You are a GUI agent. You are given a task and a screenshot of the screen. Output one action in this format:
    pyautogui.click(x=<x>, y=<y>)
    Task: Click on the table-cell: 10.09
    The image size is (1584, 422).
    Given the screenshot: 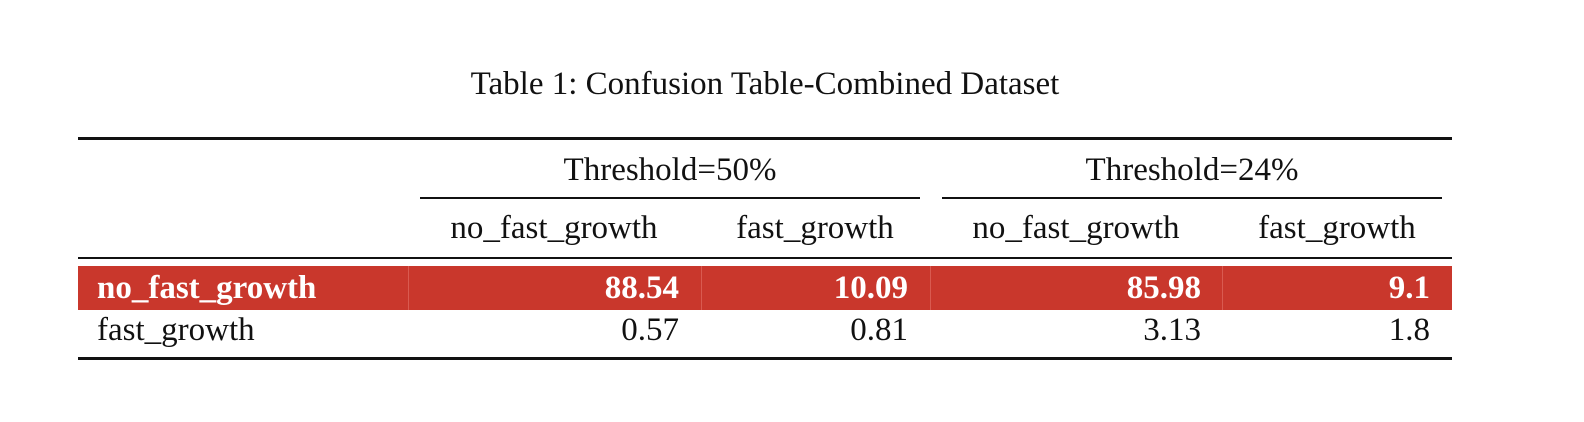 What is the action you would take?
    pyautogui.click(x=870, y=288)
    